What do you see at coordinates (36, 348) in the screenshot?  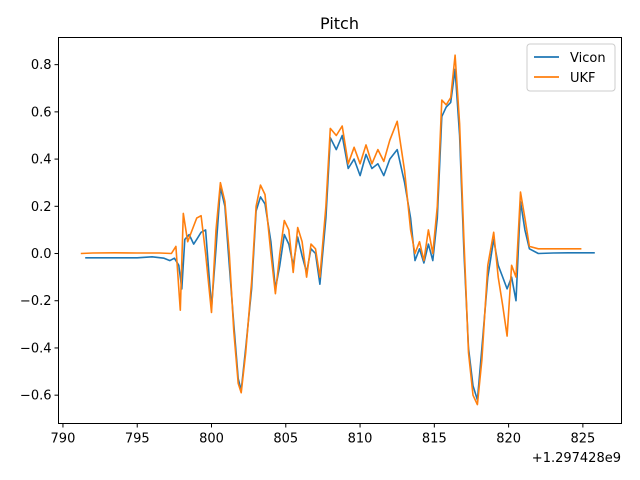 I see `y-tick-label: −0.4` at bounding box center [36, 348].